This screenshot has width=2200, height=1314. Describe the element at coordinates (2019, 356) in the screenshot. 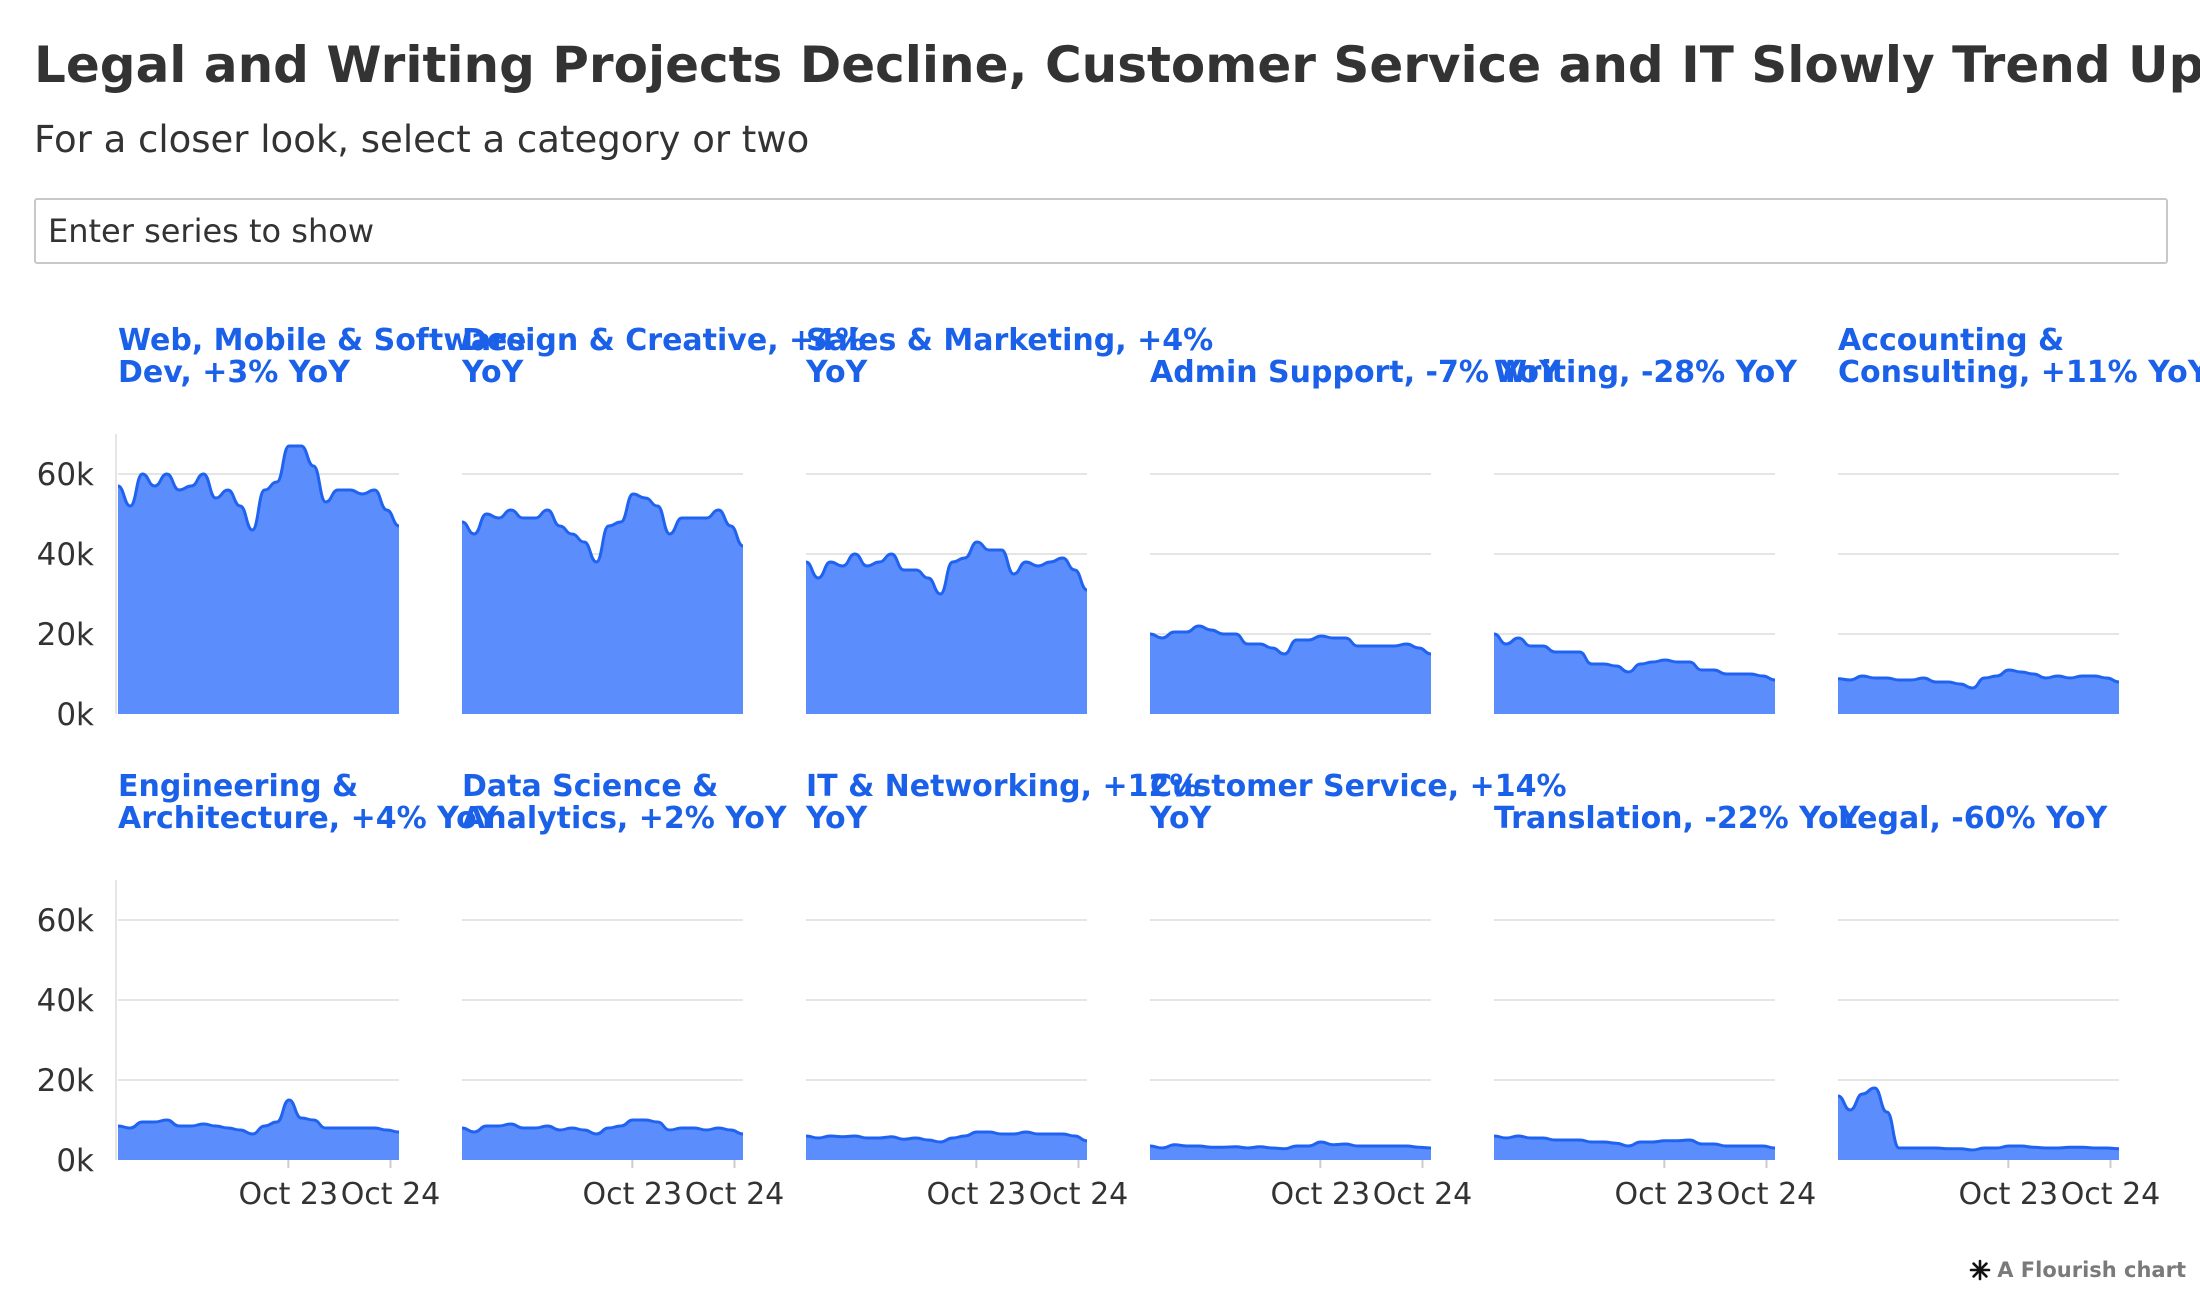

I see `panel-title-accounting-and-consulting: Accounting & Consulting, +11% YoY` at that location.